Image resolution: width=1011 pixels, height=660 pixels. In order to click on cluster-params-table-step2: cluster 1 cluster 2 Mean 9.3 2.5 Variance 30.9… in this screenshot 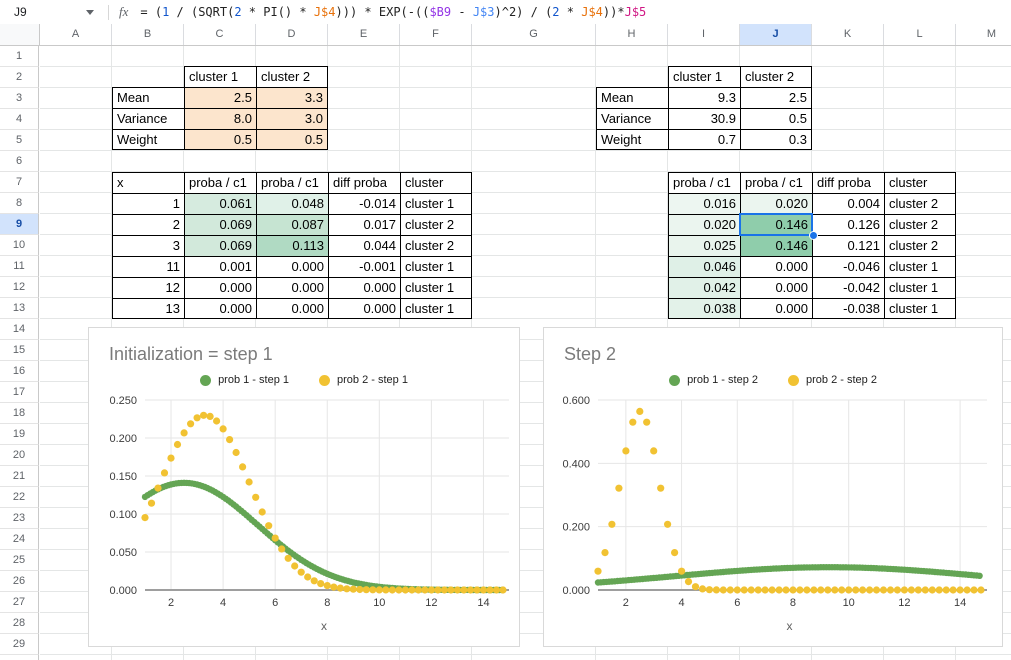, I will do `click(704, 108)`.